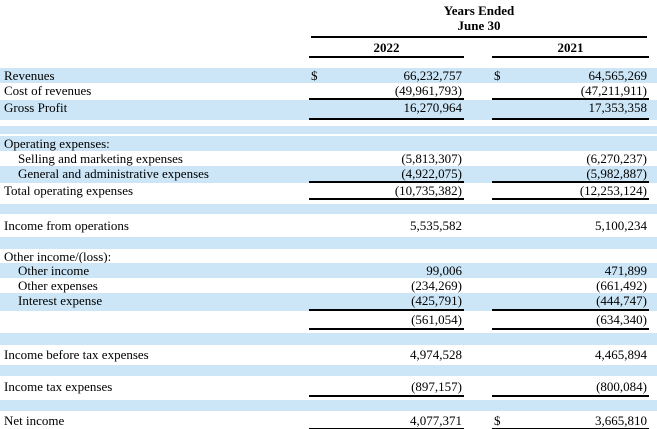 This screenshot has height=429, width=657. What do you see at coordinates (328, 63) in the screenshot?
I see `header-spacer` at bounding box center [328, 63].